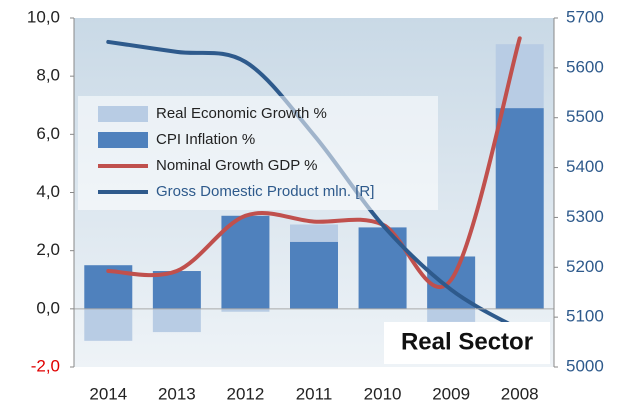 This screenshot has width=632, height=417. Describe the element at coordinates (246, 393) in the screenshot. I see `x-tick-label: 2012` at that location.